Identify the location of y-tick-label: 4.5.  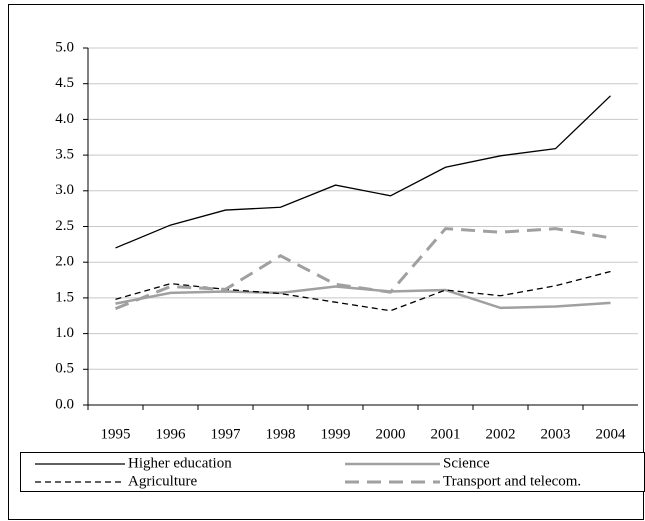
(64, 83).